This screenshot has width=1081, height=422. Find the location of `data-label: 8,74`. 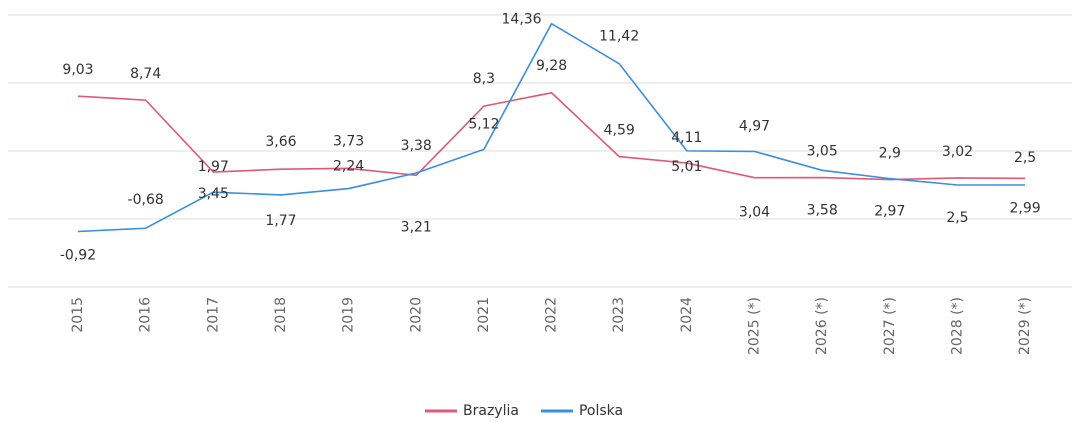

data-label: 8,74 is located at coordinates (145, 74).